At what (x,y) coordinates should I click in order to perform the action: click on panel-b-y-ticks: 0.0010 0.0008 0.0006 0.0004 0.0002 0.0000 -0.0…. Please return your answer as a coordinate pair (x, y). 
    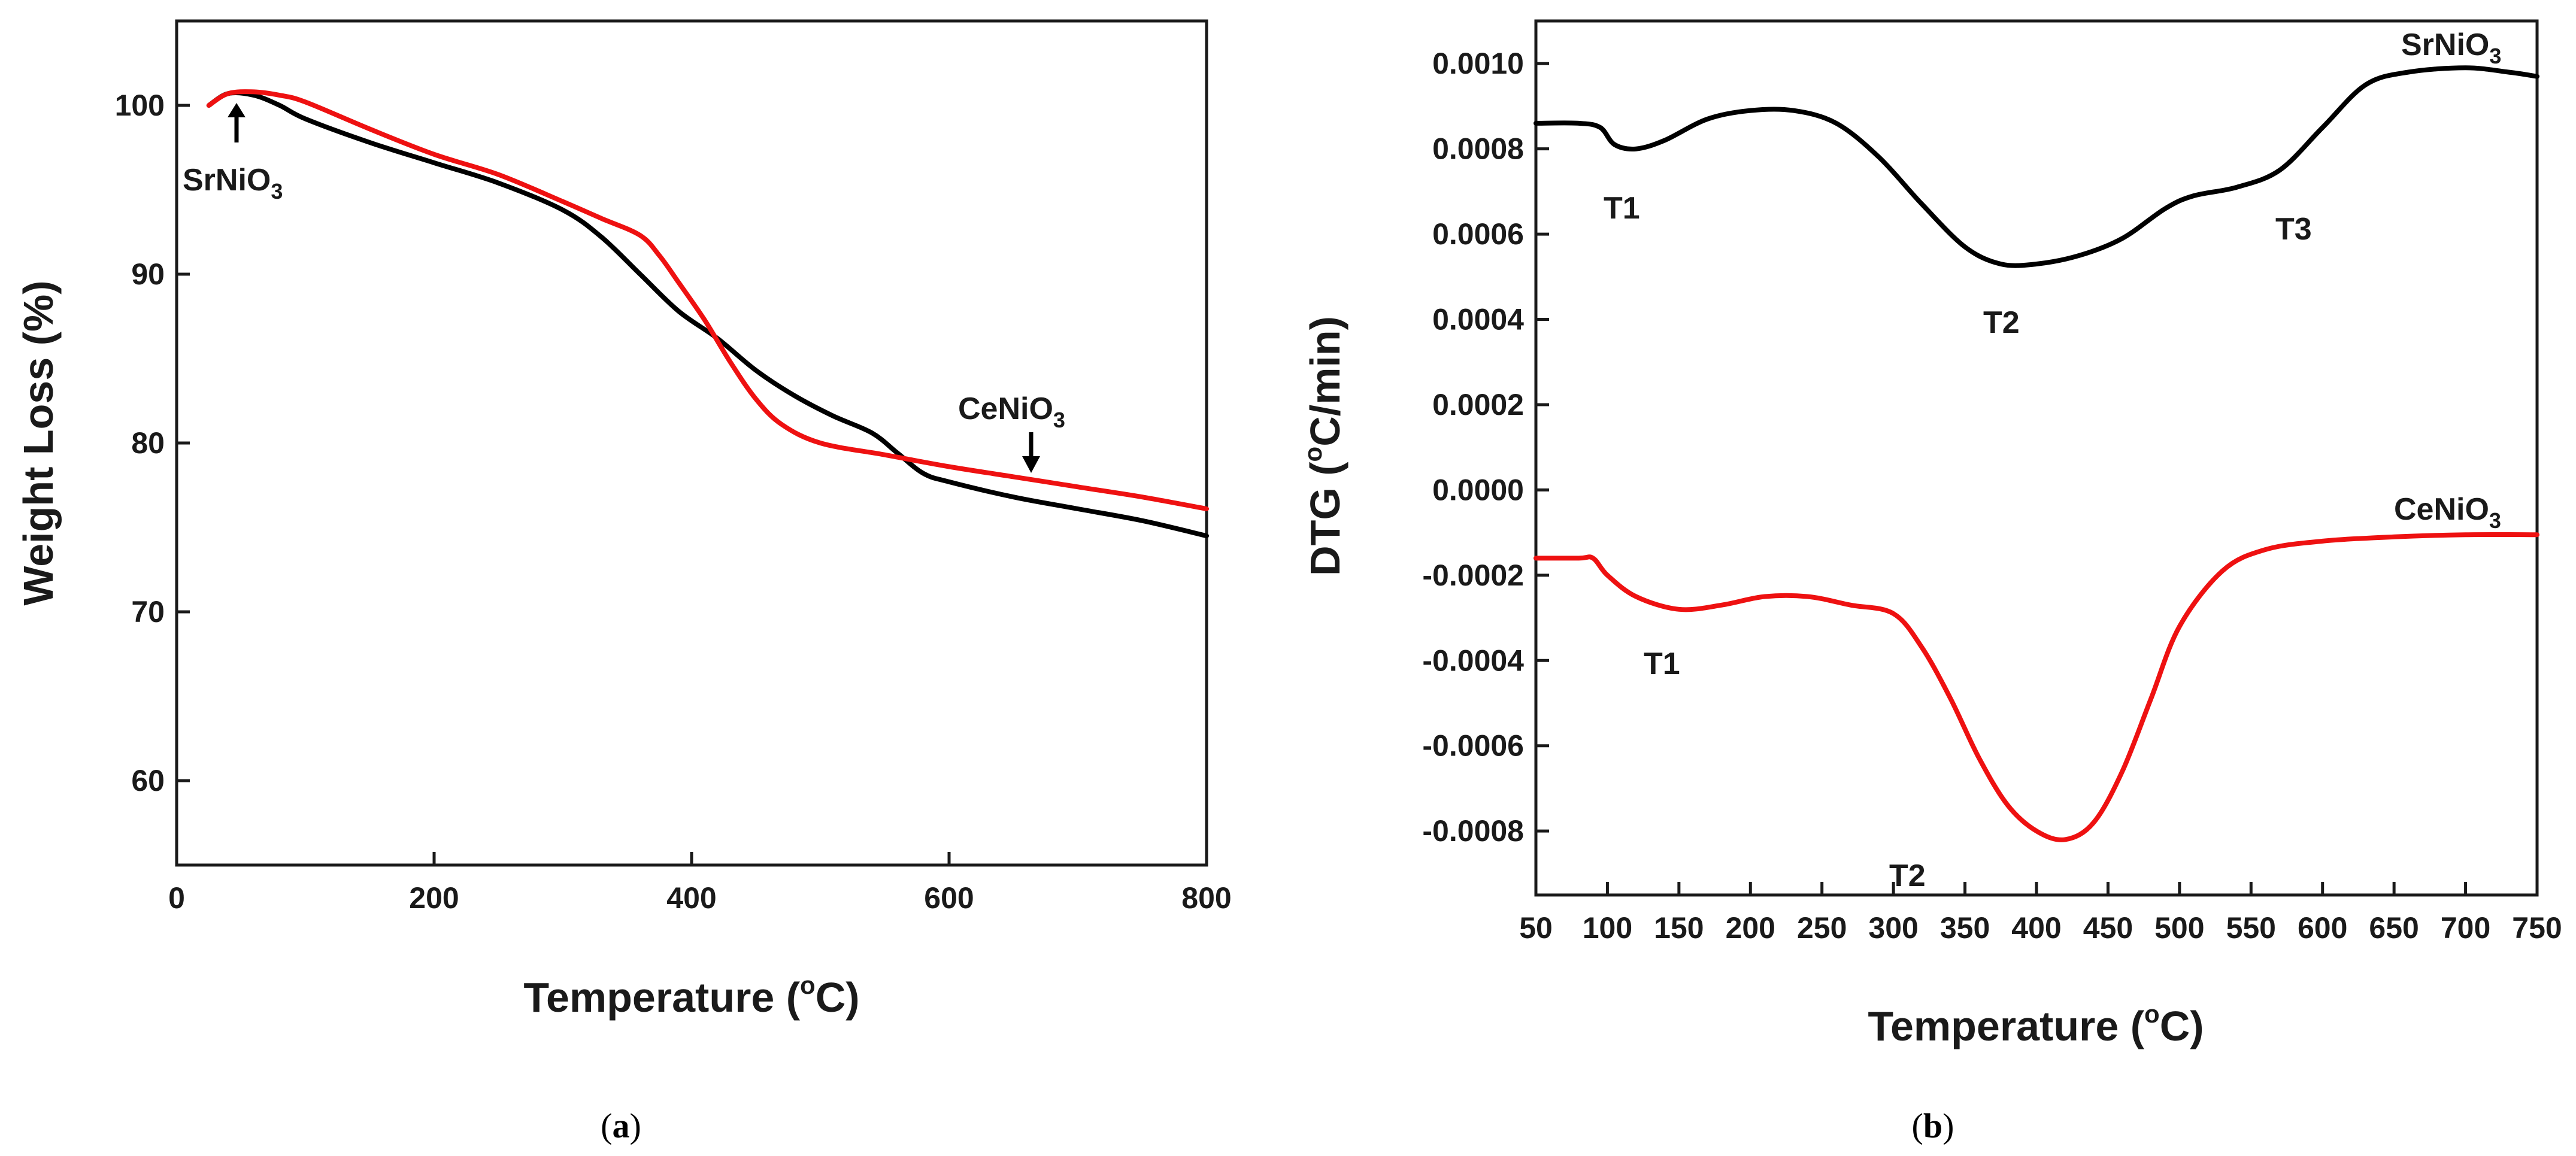
    Looking at the image, I should click on (1485, 447).